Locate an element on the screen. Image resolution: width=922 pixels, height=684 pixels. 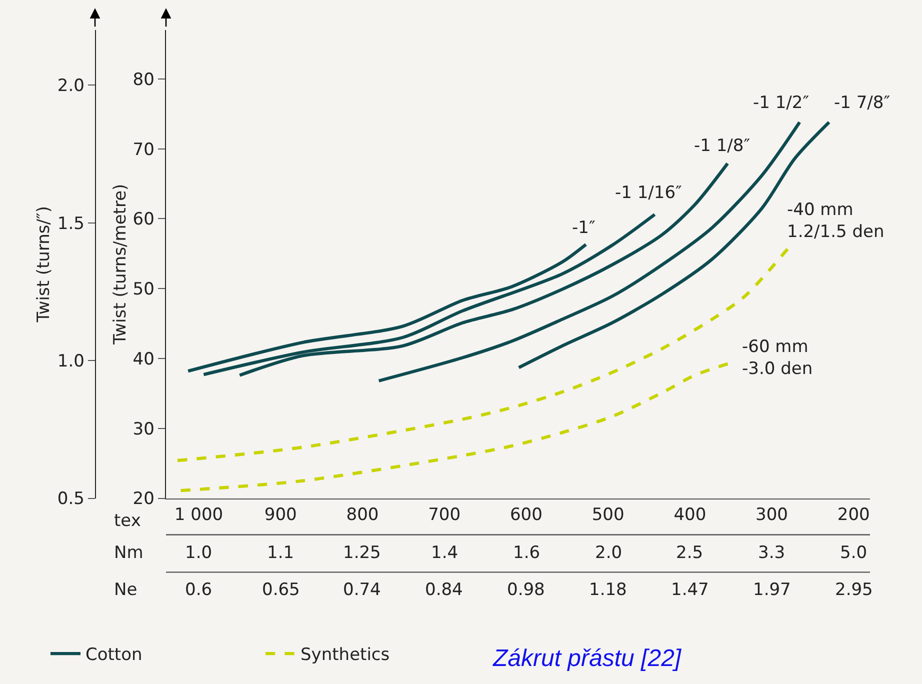
text: 2.5 is located at coordinates (690, 553).